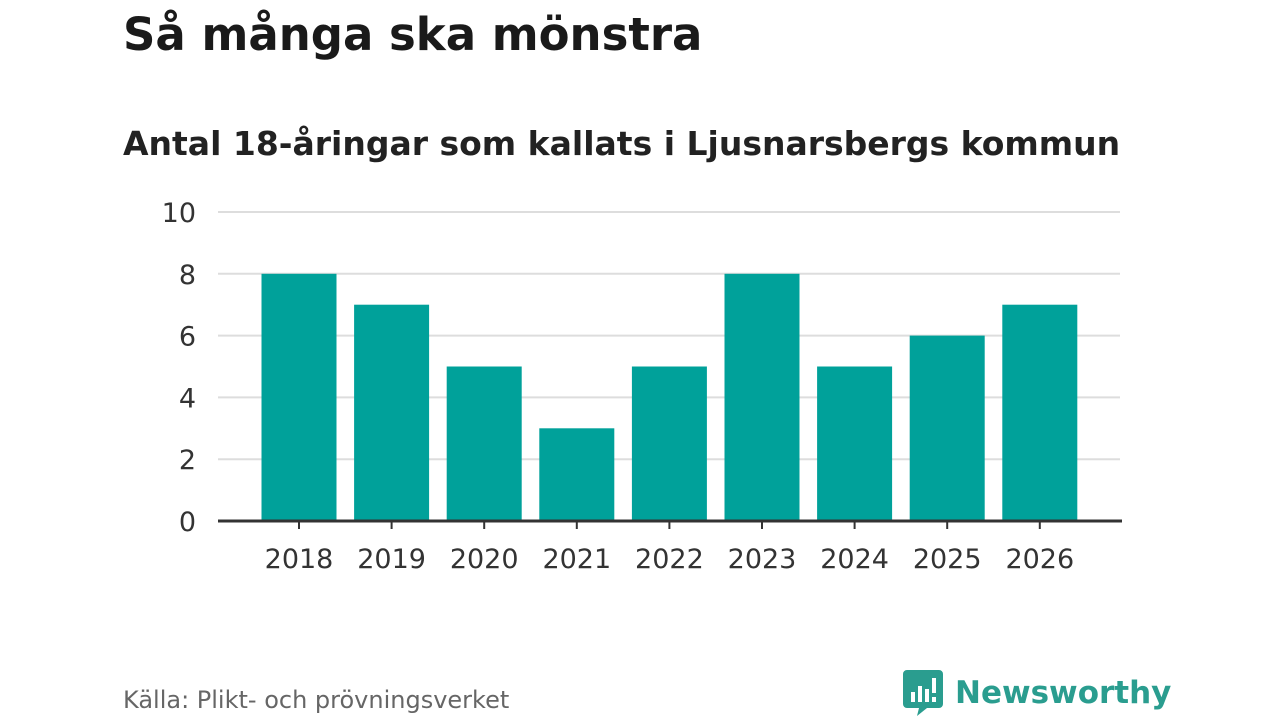 Image resolution: width=1280 pixels, height=720 pixels. Describe the element at coordinates (576, 559) in the screenshot. I see `x-tick-label: 2021` at that location.